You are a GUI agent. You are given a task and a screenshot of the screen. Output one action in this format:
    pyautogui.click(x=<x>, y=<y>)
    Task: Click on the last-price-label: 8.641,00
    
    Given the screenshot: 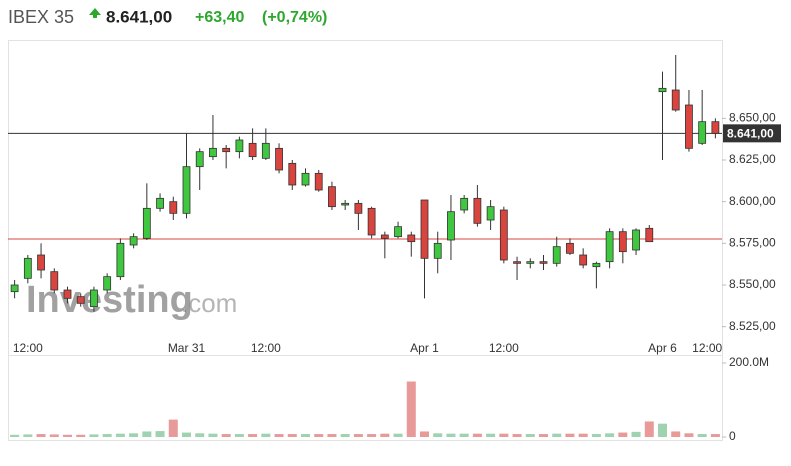 What is the action you would take?
    pyautogui.click(x=750, y=134)
    